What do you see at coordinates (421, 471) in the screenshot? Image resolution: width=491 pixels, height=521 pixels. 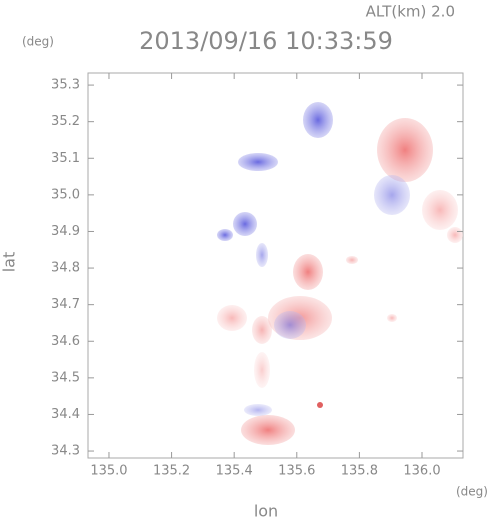 I see `x-tick-label: 136.0` at bounding box center [421, 471].